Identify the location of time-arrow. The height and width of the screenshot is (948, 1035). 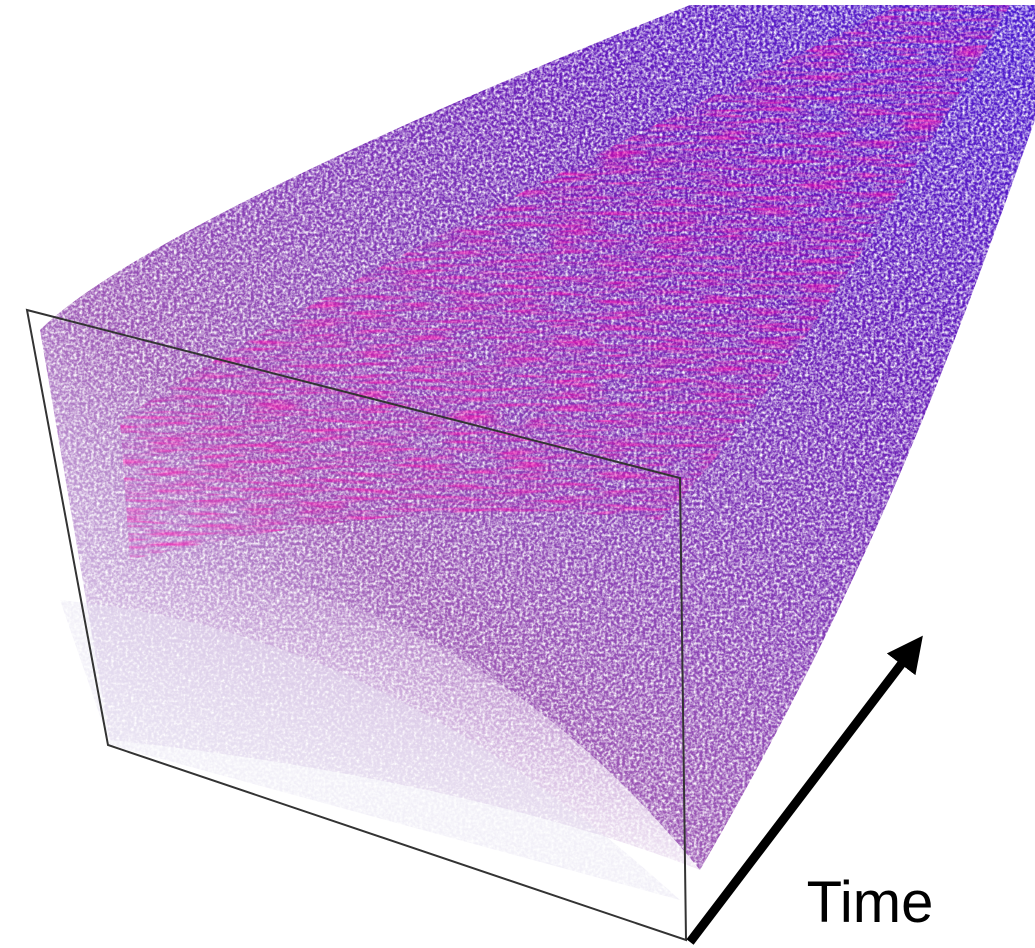
(804, 790).